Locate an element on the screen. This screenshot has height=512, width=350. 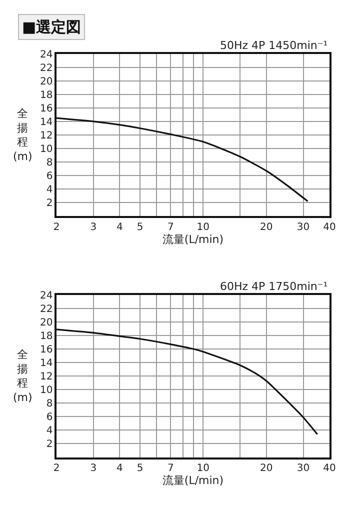
chart-subtitle: 50Hz 4P 1450min⁻¹ is located at coordinates (274, 45).